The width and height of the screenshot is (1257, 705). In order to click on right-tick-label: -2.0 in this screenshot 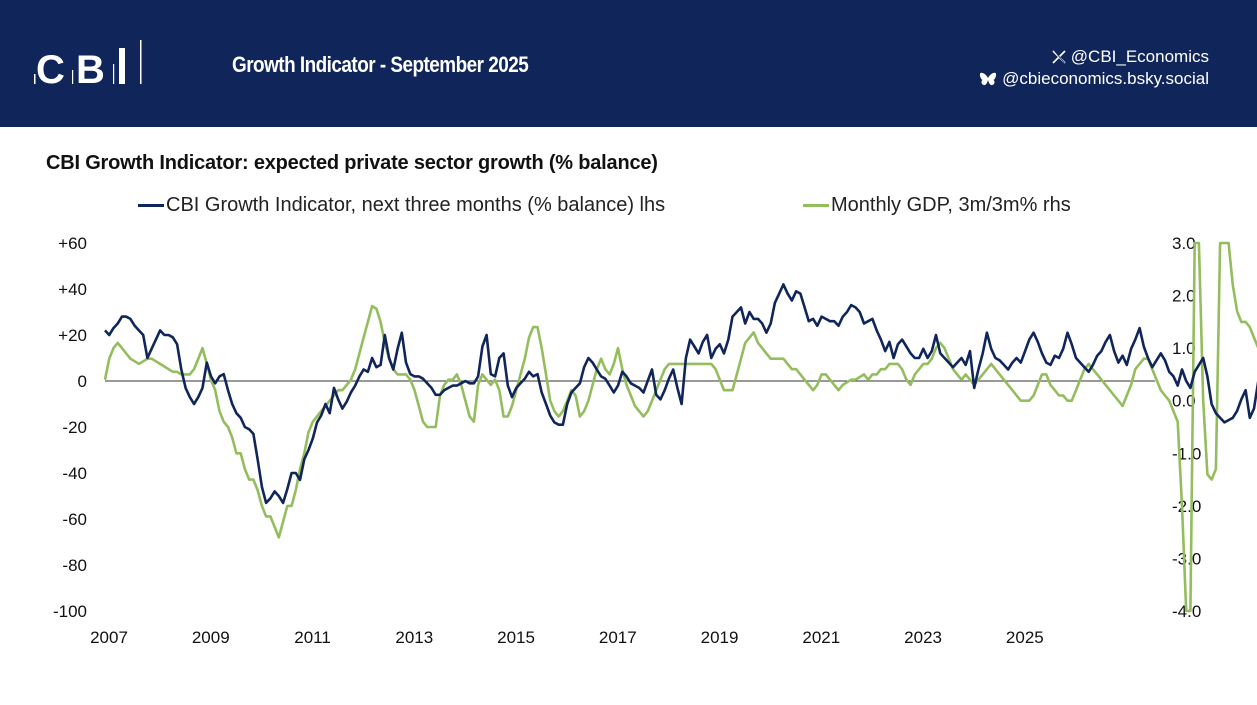, I will do `click(1186, 506)`.